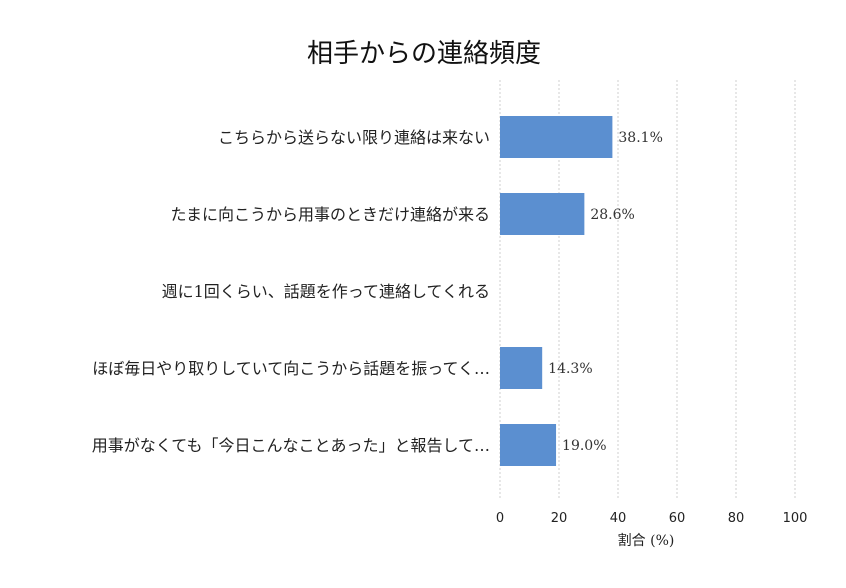  What do you see at coordinates (618, 518) in the screenshot?
I see `x-tick-label-40: 40` at bounding box center [618, 518].